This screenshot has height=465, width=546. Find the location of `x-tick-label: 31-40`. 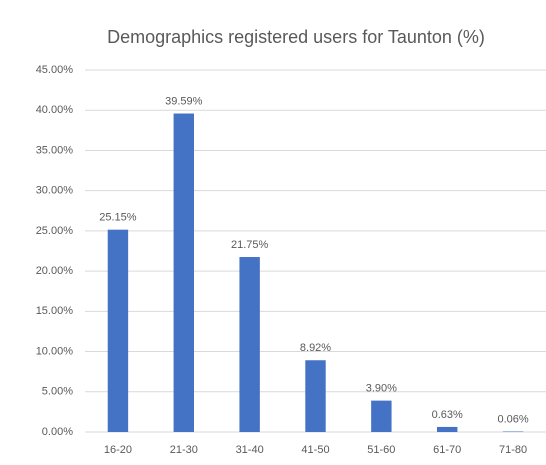

x-tick-label: 31-40 is located at coordinates (250, 450).